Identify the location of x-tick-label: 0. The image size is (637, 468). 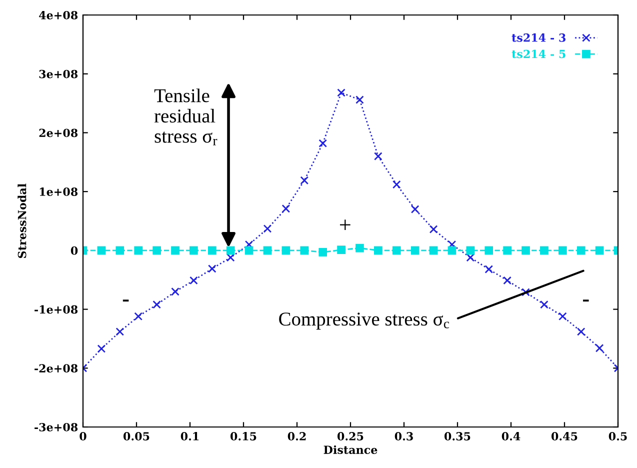
(83, 436).